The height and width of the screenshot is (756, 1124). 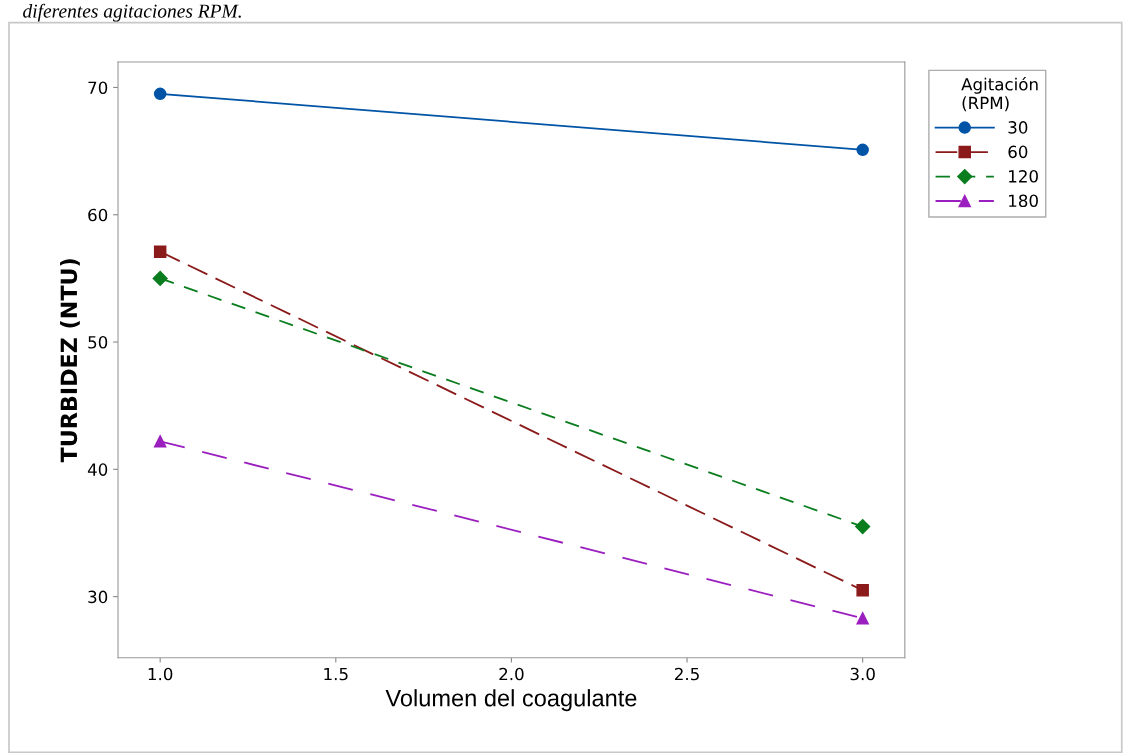 What do you see at coordinates (999, 94) in the screenshot?
I see `legend-title: Agitación (RPM)` at bounding box center [999, 94].